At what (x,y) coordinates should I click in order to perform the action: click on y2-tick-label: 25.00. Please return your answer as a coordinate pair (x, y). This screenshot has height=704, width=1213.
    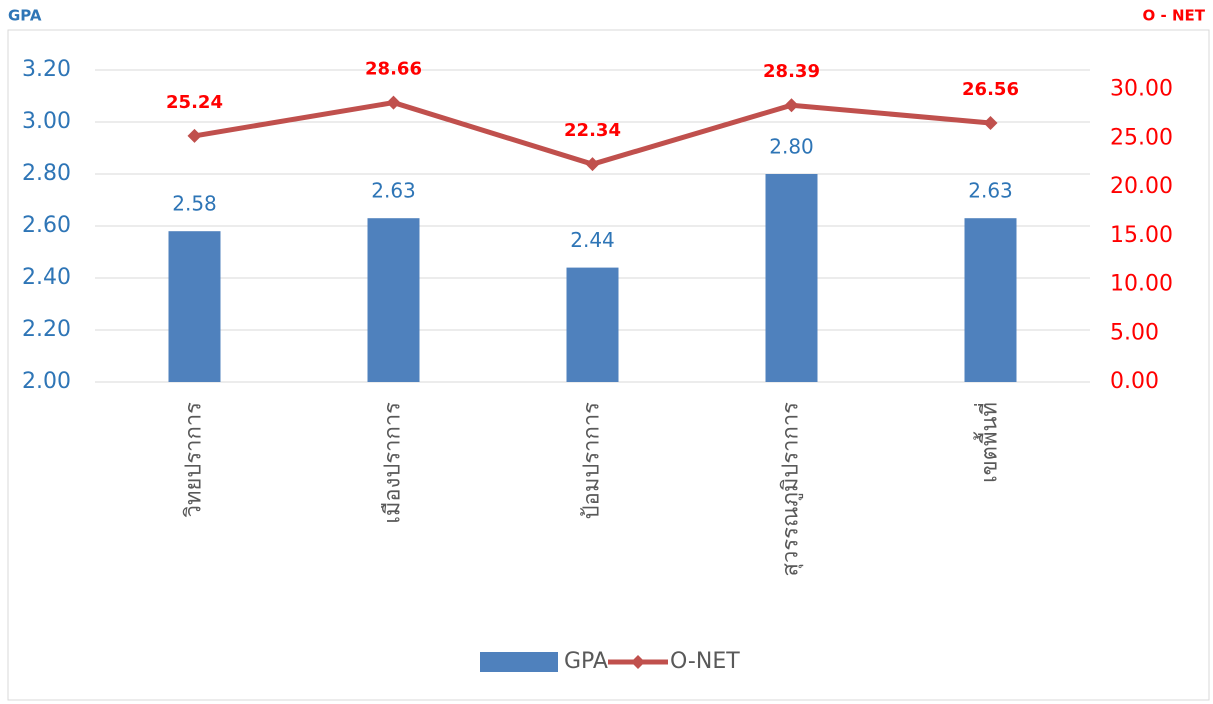
    Looking at the image, I should click on (1141, 137).